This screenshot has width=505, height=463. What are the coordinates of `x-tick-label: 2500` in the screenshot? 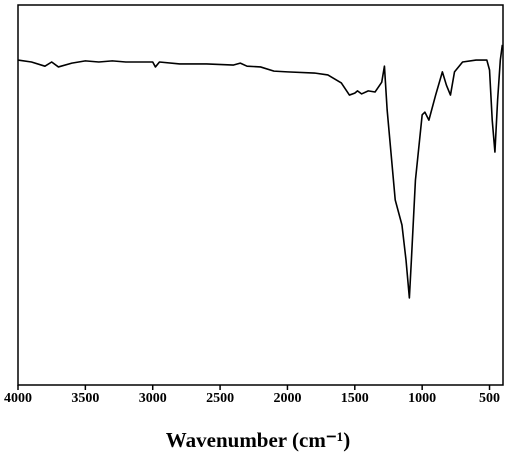 It's located at (220, 398).